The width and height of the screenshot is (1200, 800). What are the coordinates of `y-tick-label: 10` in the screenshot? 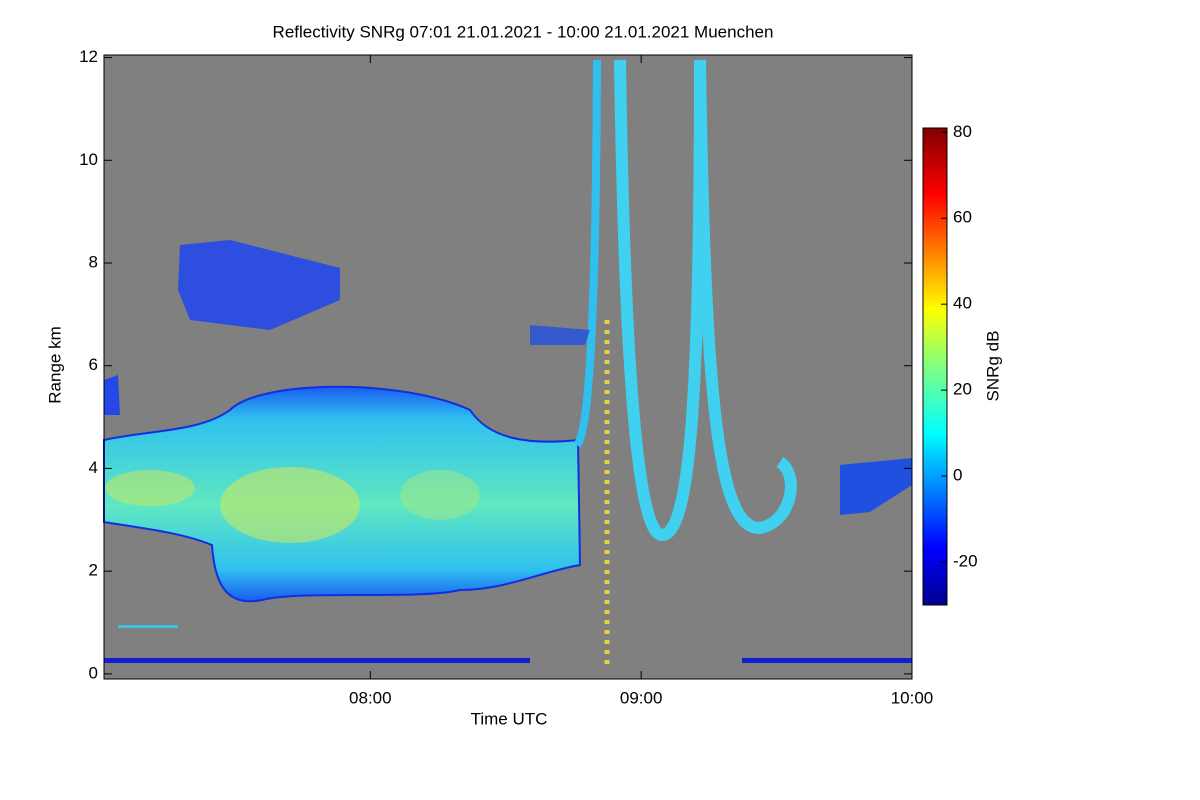 It's located at (88, 159).